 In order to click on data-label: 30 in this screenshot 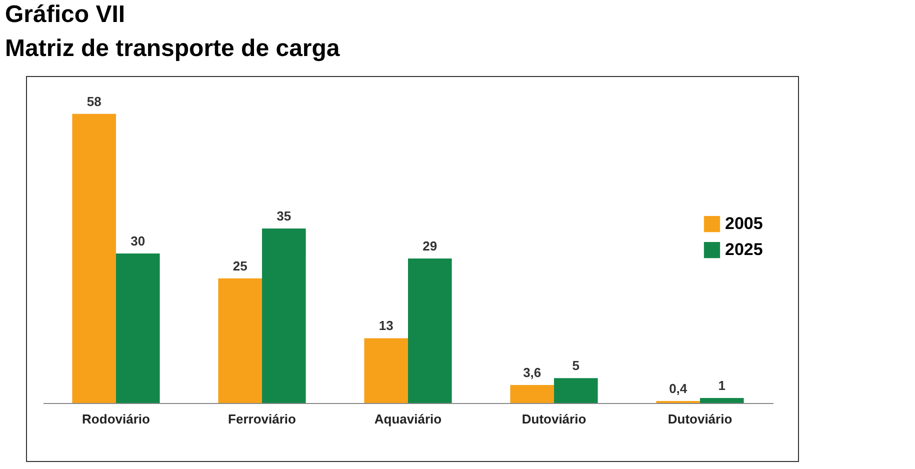, I will do `click(138, 240)`.